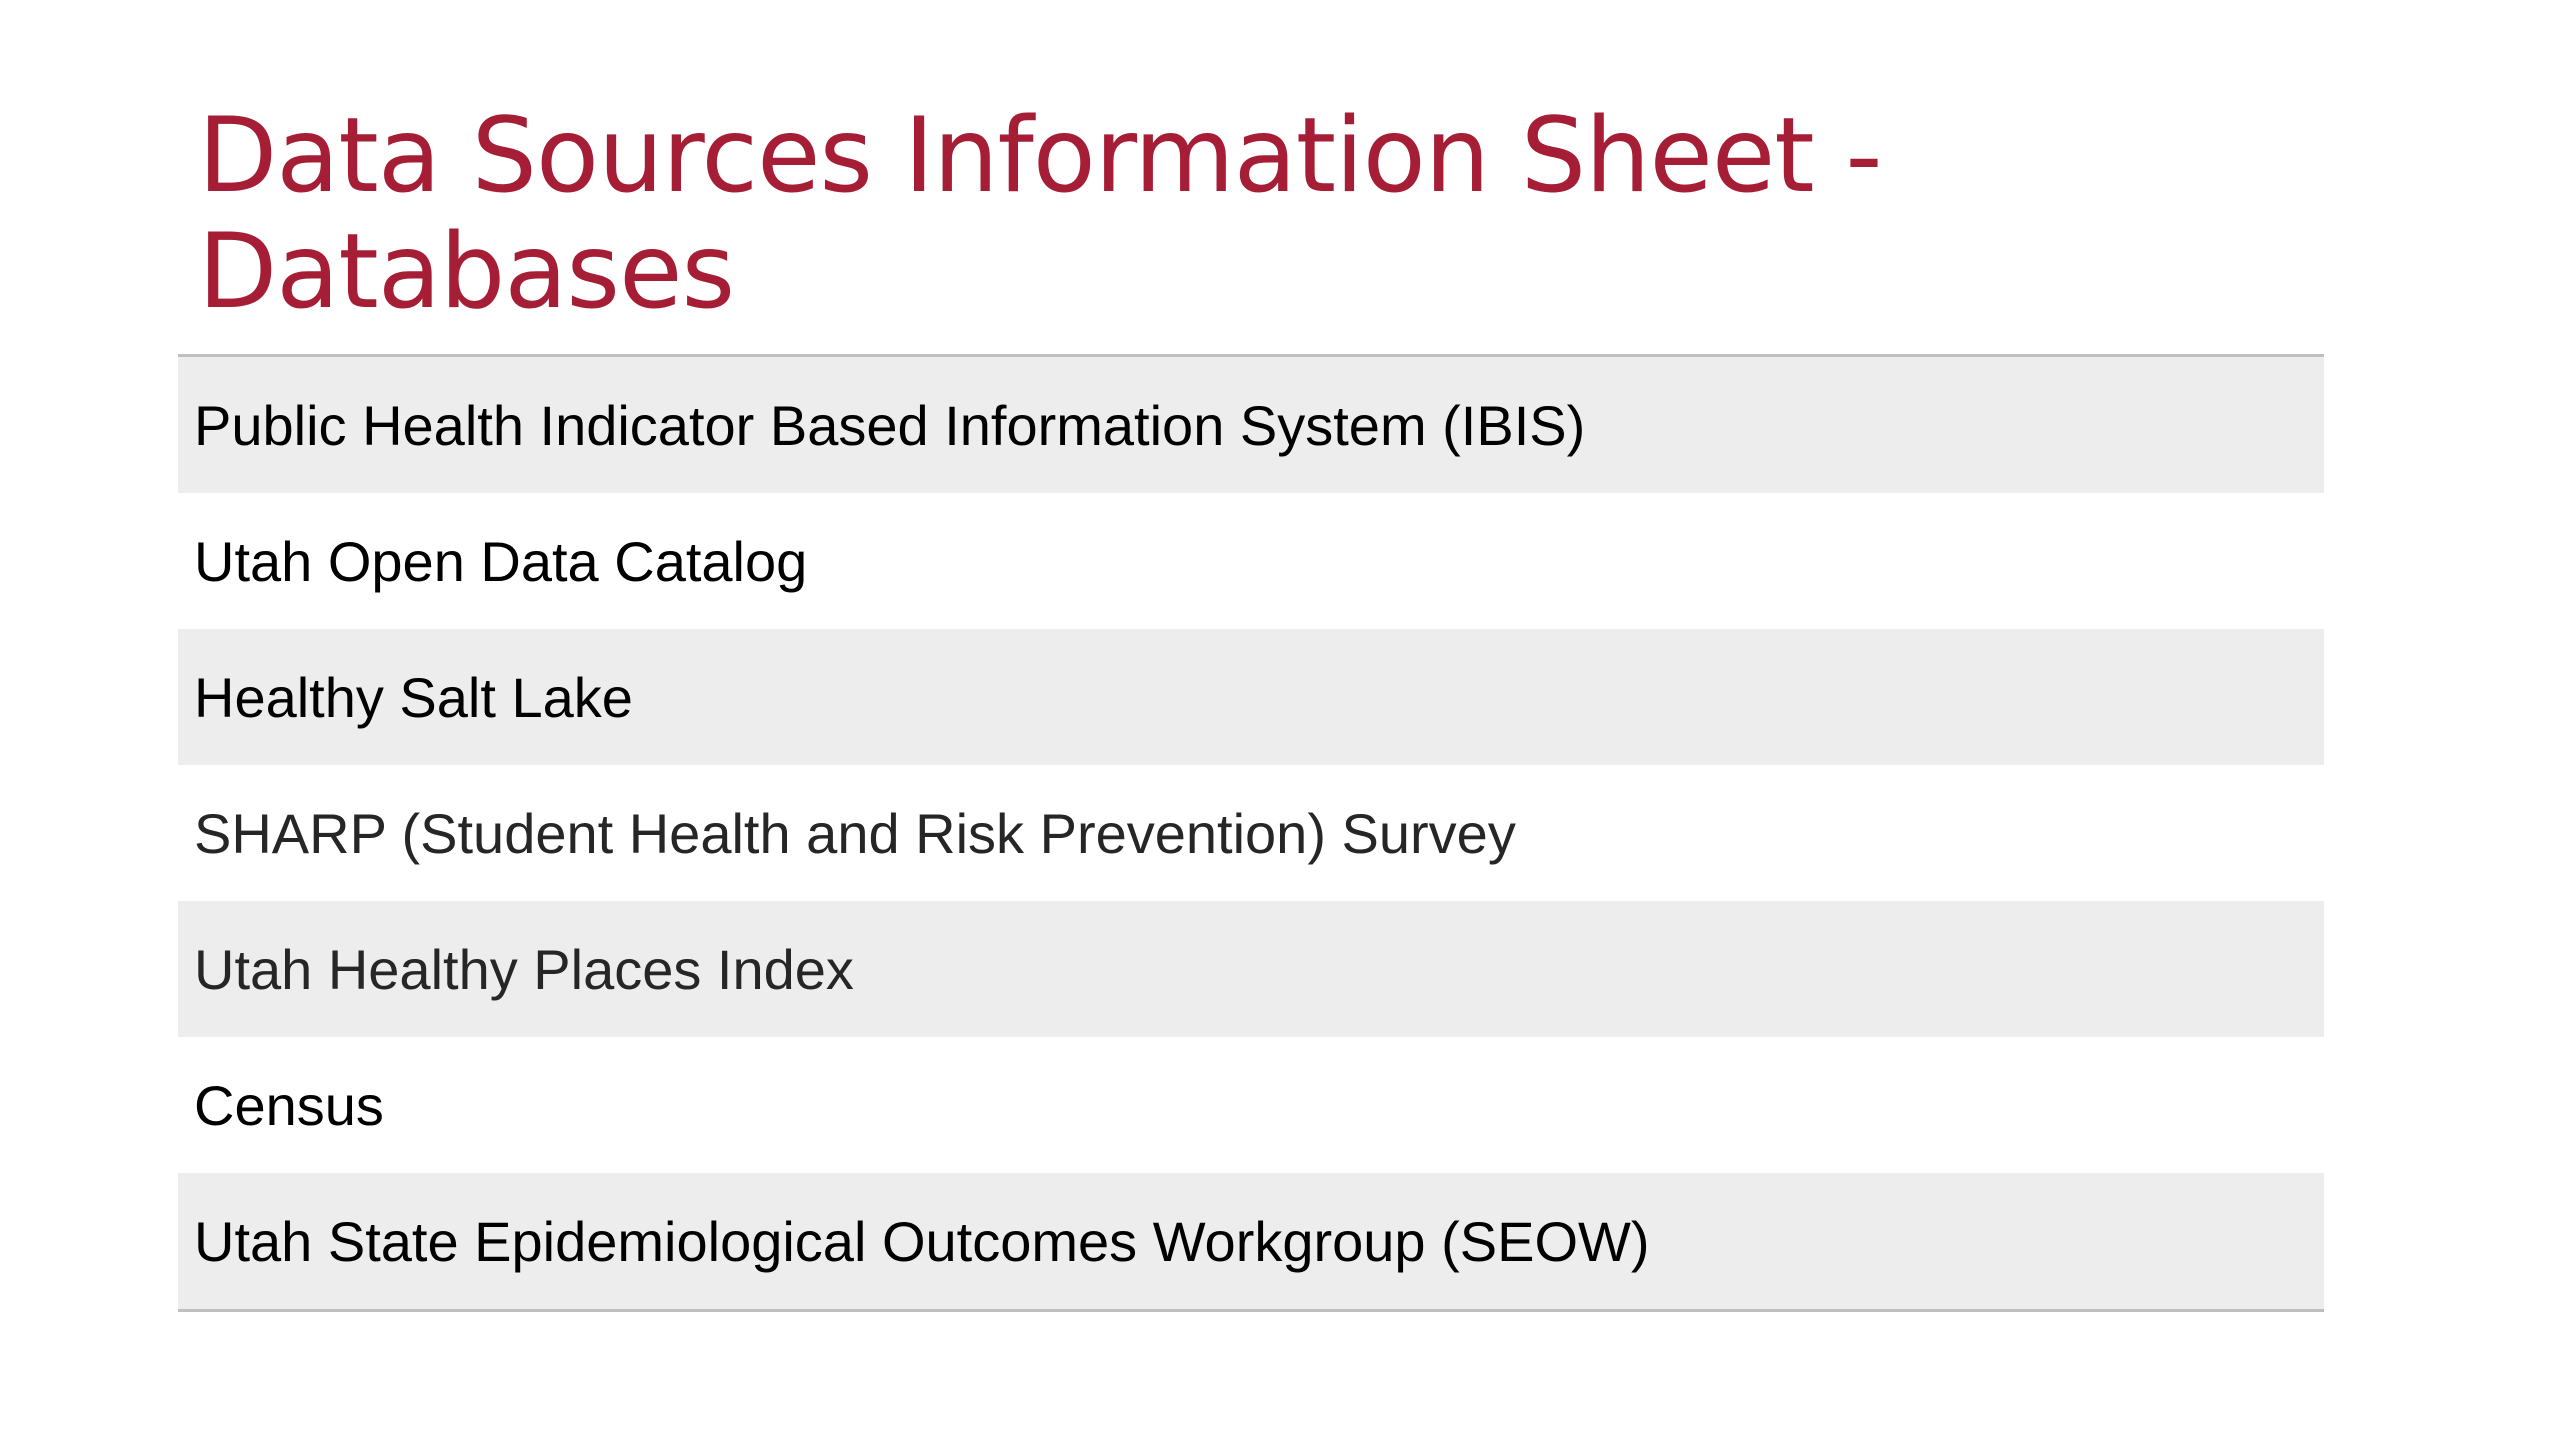  What do you see at coordinates (1251, 969) in the screenshot?
I see `table-row: Utah Healthy Places Index` at bounding box center [1251, 969].